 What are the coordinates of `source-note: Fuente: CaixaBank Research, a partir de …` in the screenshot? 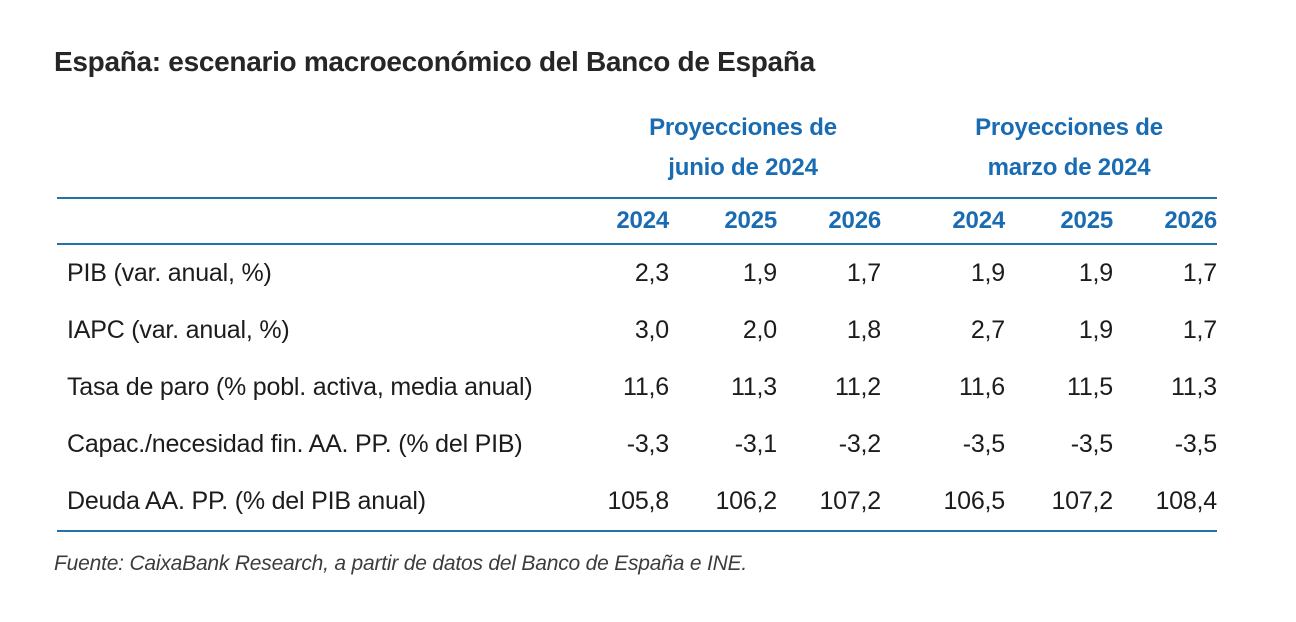 It's located at (401, 563).